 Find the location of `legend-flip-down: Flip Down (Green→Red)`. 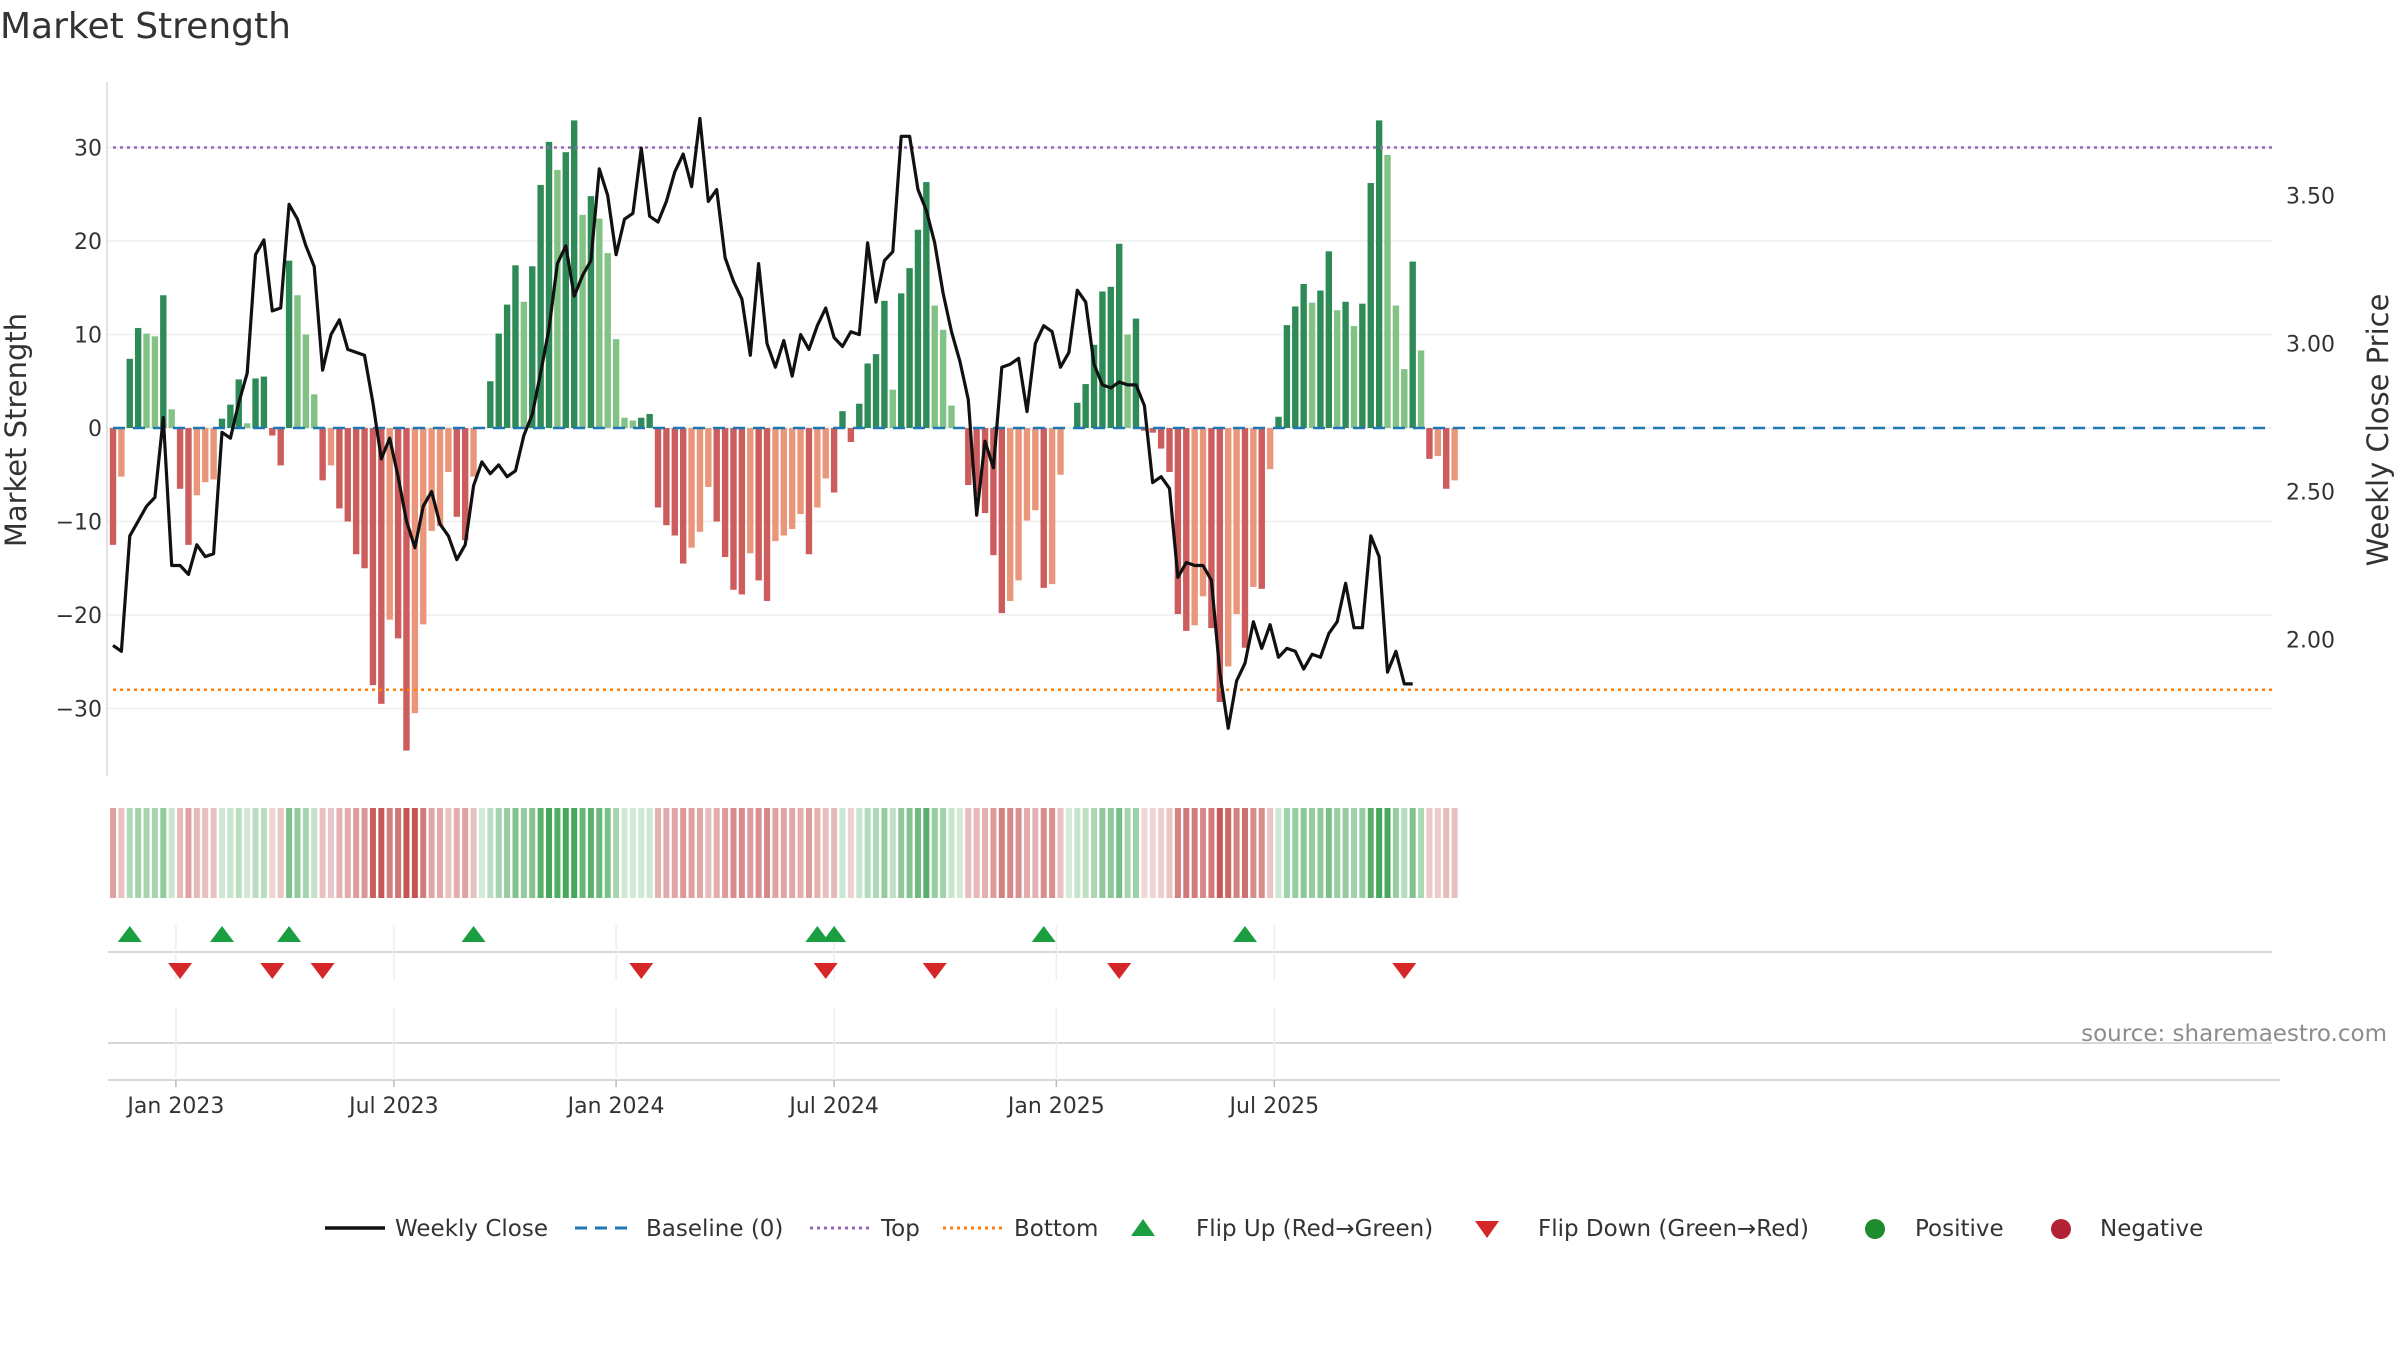

legend-flip-down: Flip Down (Green→Red) is located at coordinates (1673, 1229).